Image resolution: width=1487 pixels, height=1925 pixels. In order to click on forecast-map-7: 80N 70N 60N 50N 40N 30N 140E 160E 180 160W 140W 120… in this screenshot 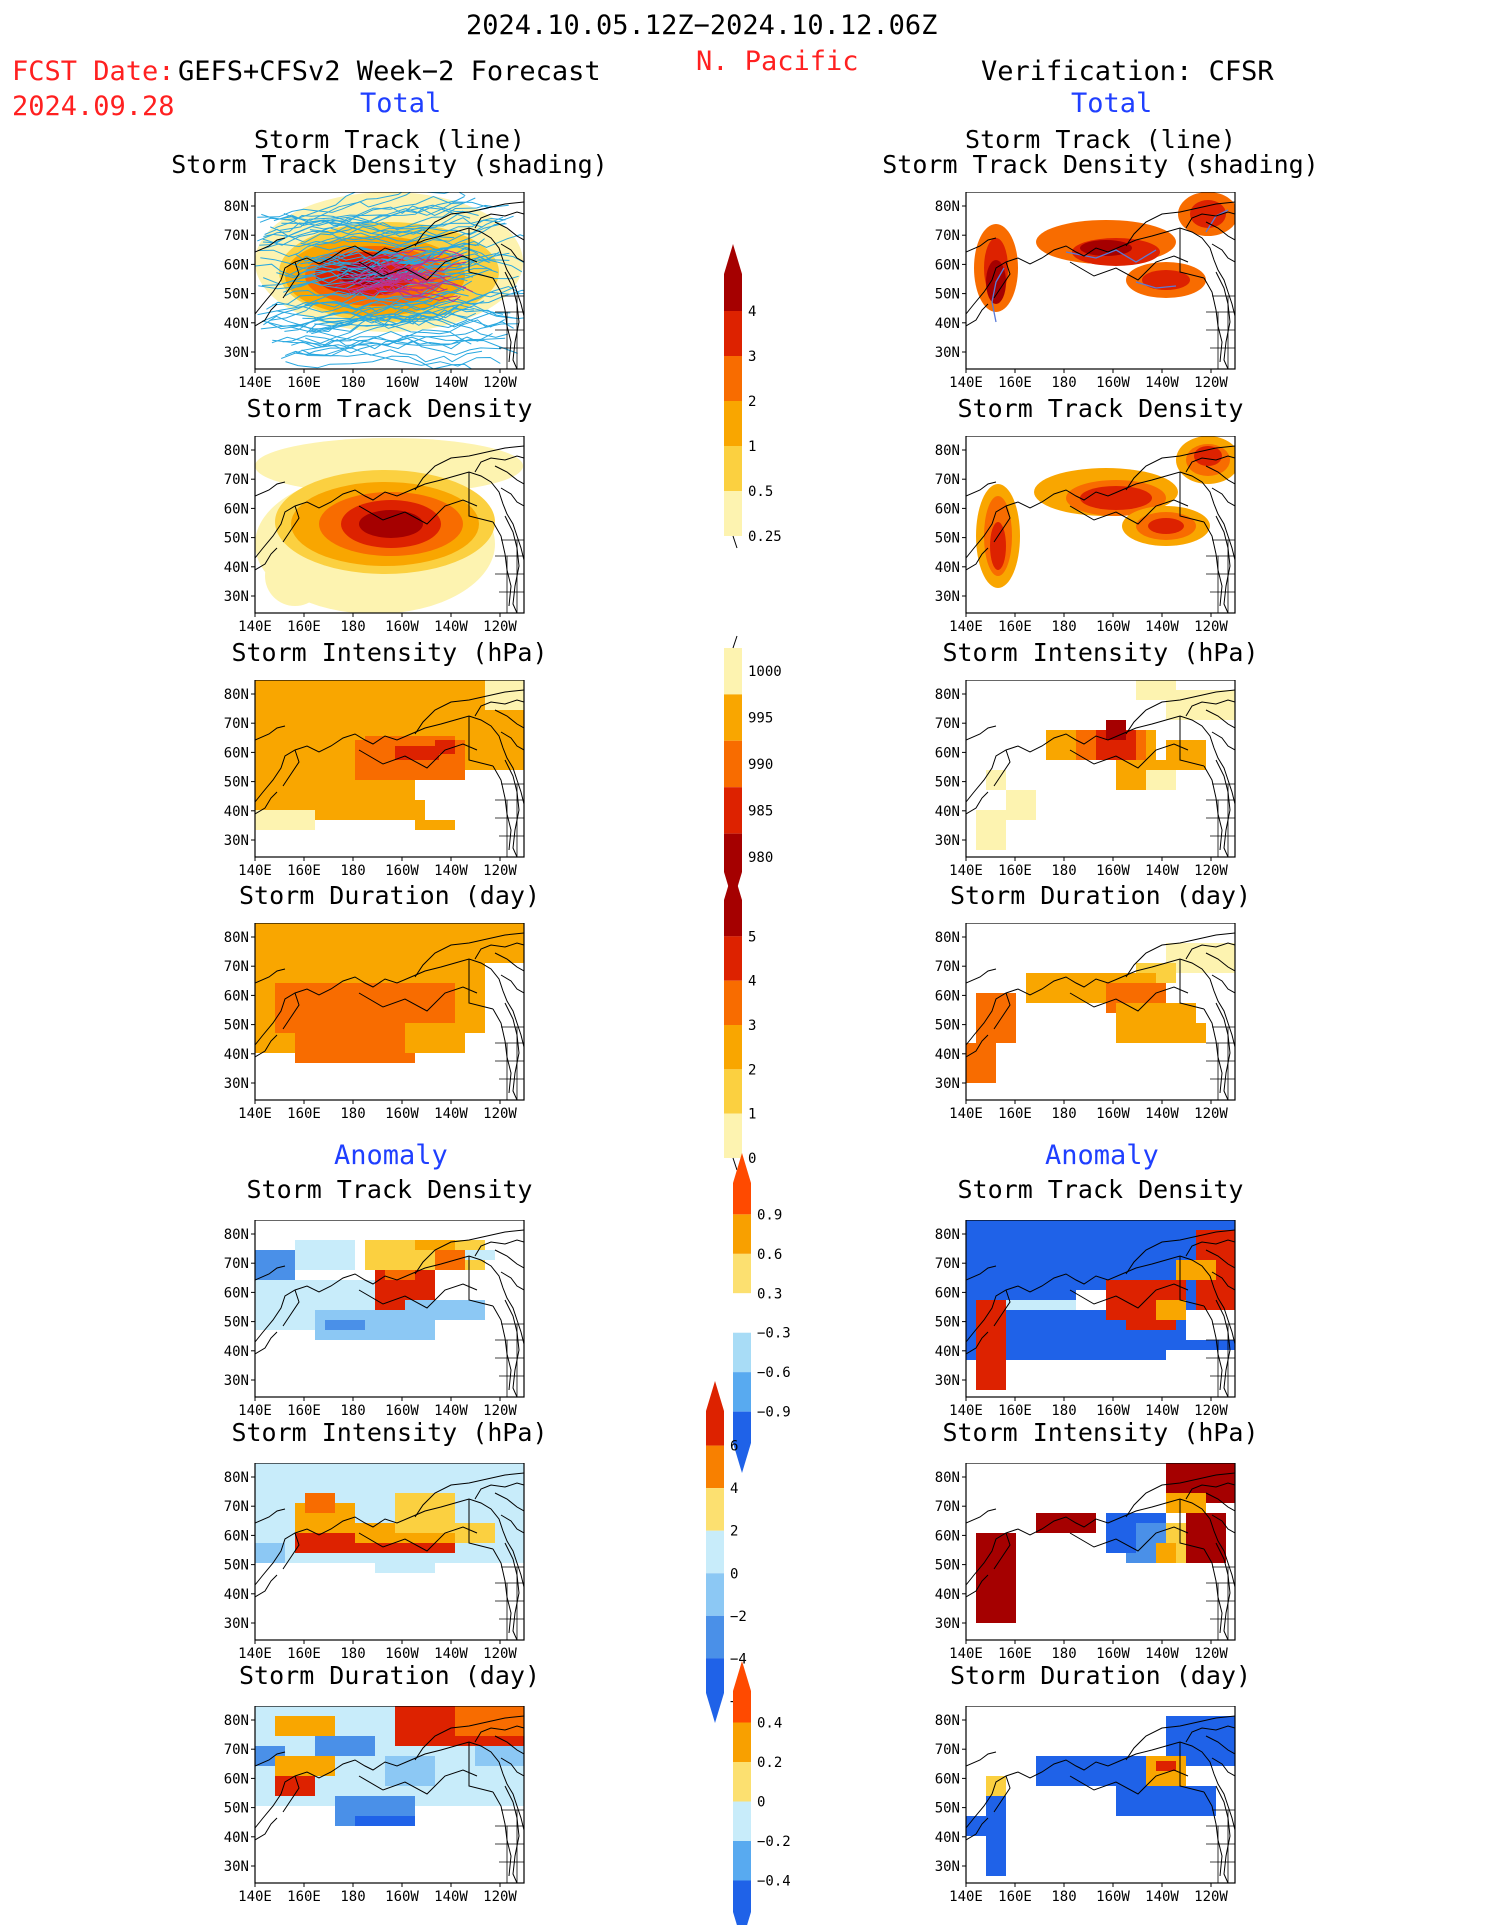, I will do `click(374, 1805)`.